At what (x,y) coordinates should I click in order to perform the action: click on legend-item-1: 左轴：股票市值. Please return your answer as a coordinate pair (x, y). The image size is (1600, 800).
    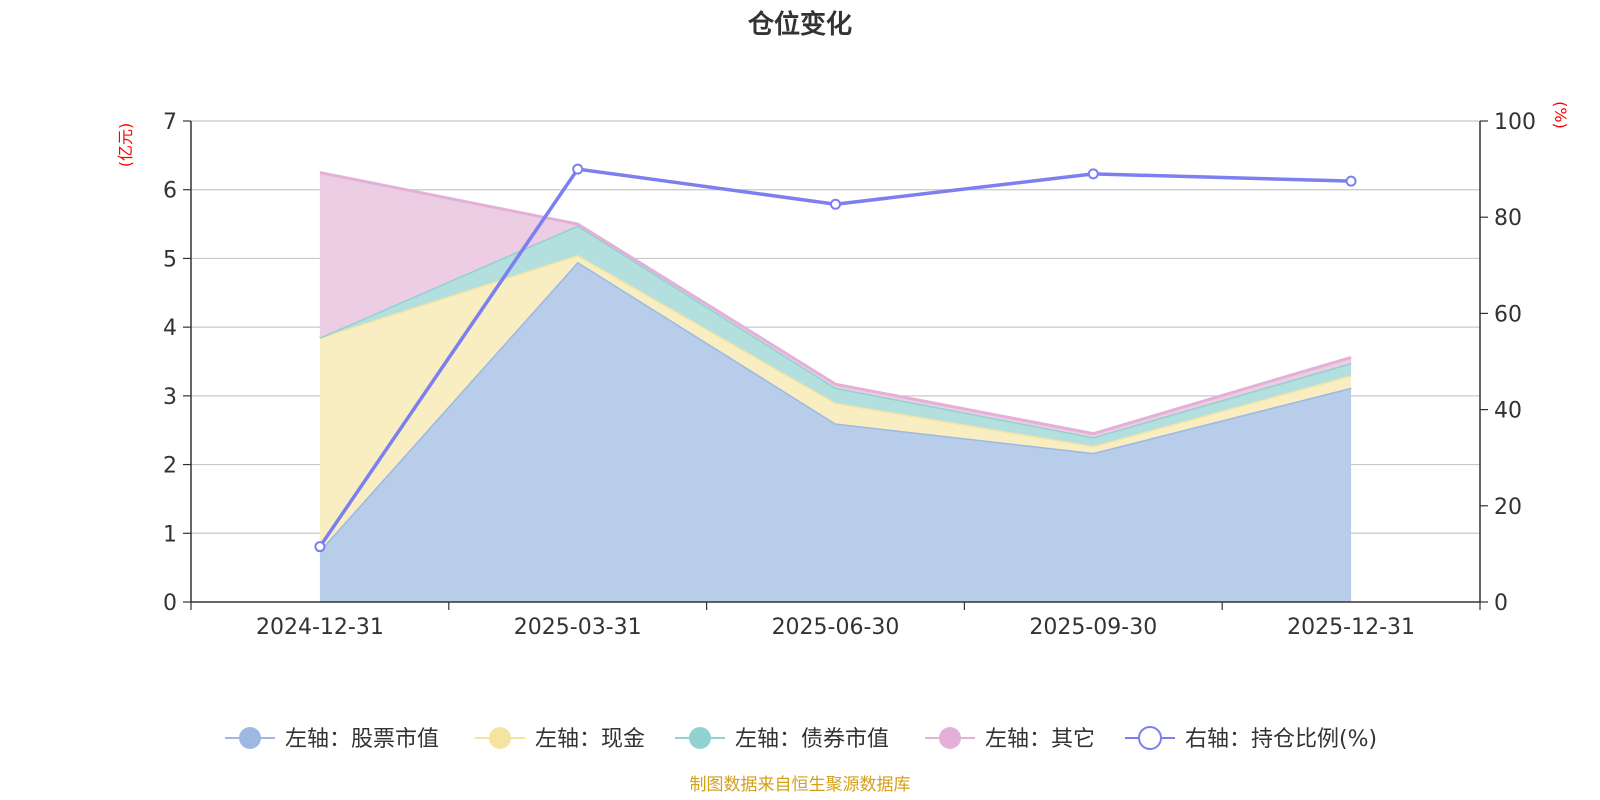
    Looking at the image, I should click on (332, 739).